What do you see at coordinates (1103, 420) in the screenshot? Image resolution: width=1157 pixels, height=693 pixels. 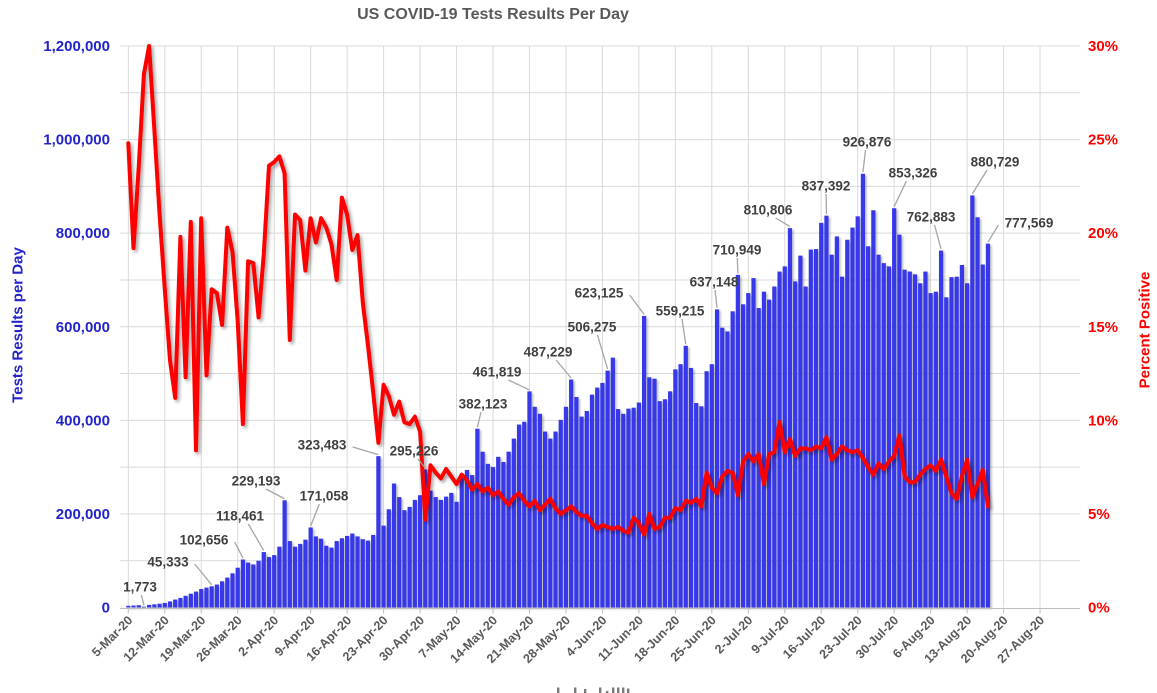 I see `right-axis-tick-label: 10%` at bounding box center [1103, 420].